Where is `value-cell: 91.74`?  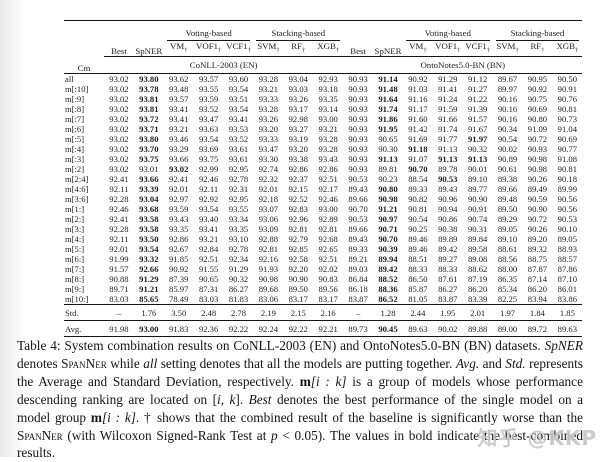
value-cell: 91.74 is located at coordinates (388, 109).